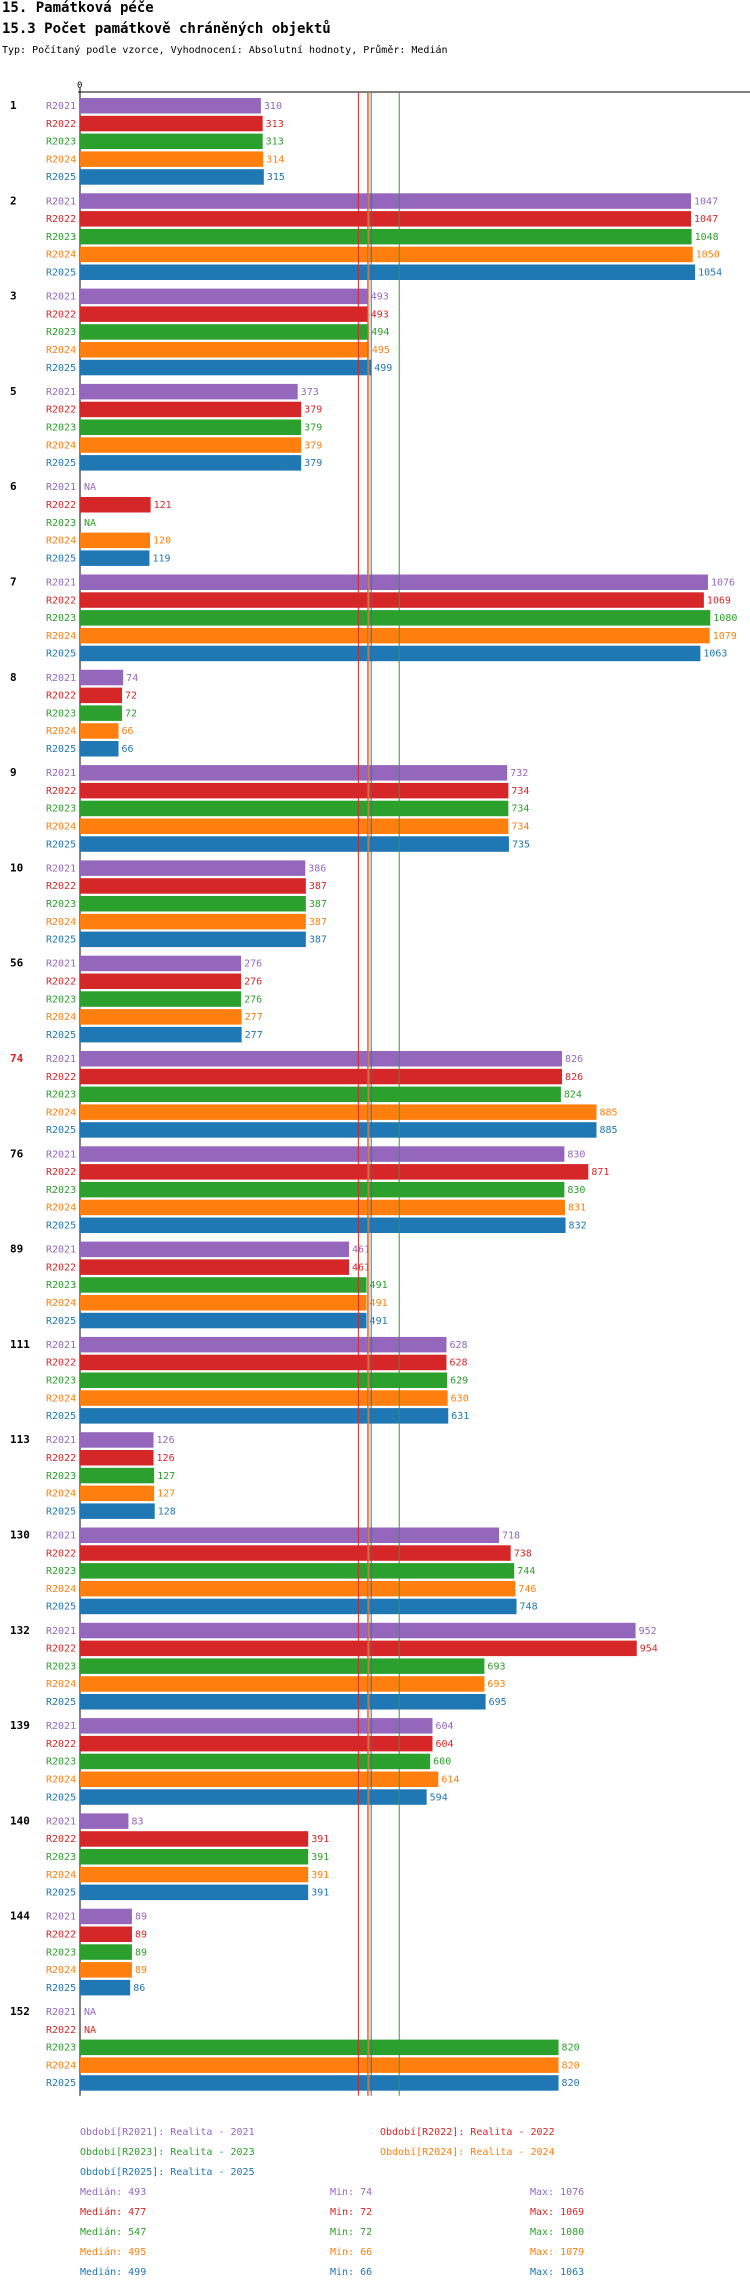 The width and height of the screenshot is (750, 2288). Describe the element at coordinates (113, 2252) in the screenshot. I see `legend-median-R2024: Medián: 495` at that location.